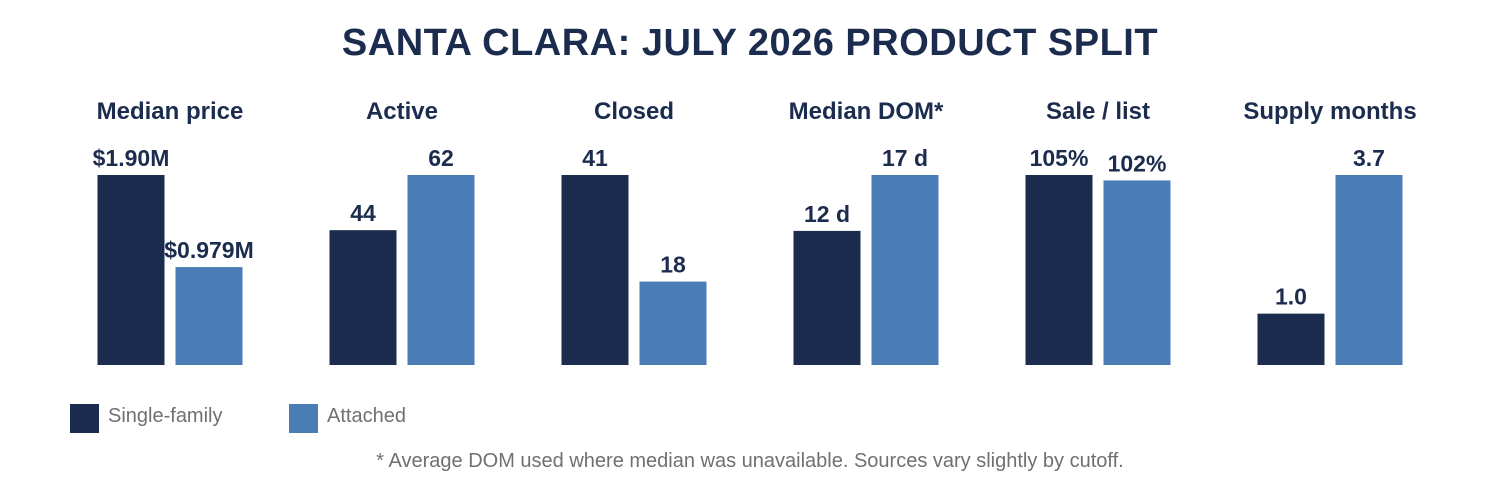  Describe the element at coordinates (827, 214) in the screenshot. I see `data-label-median-dom-single-family: 12 d` at that location.